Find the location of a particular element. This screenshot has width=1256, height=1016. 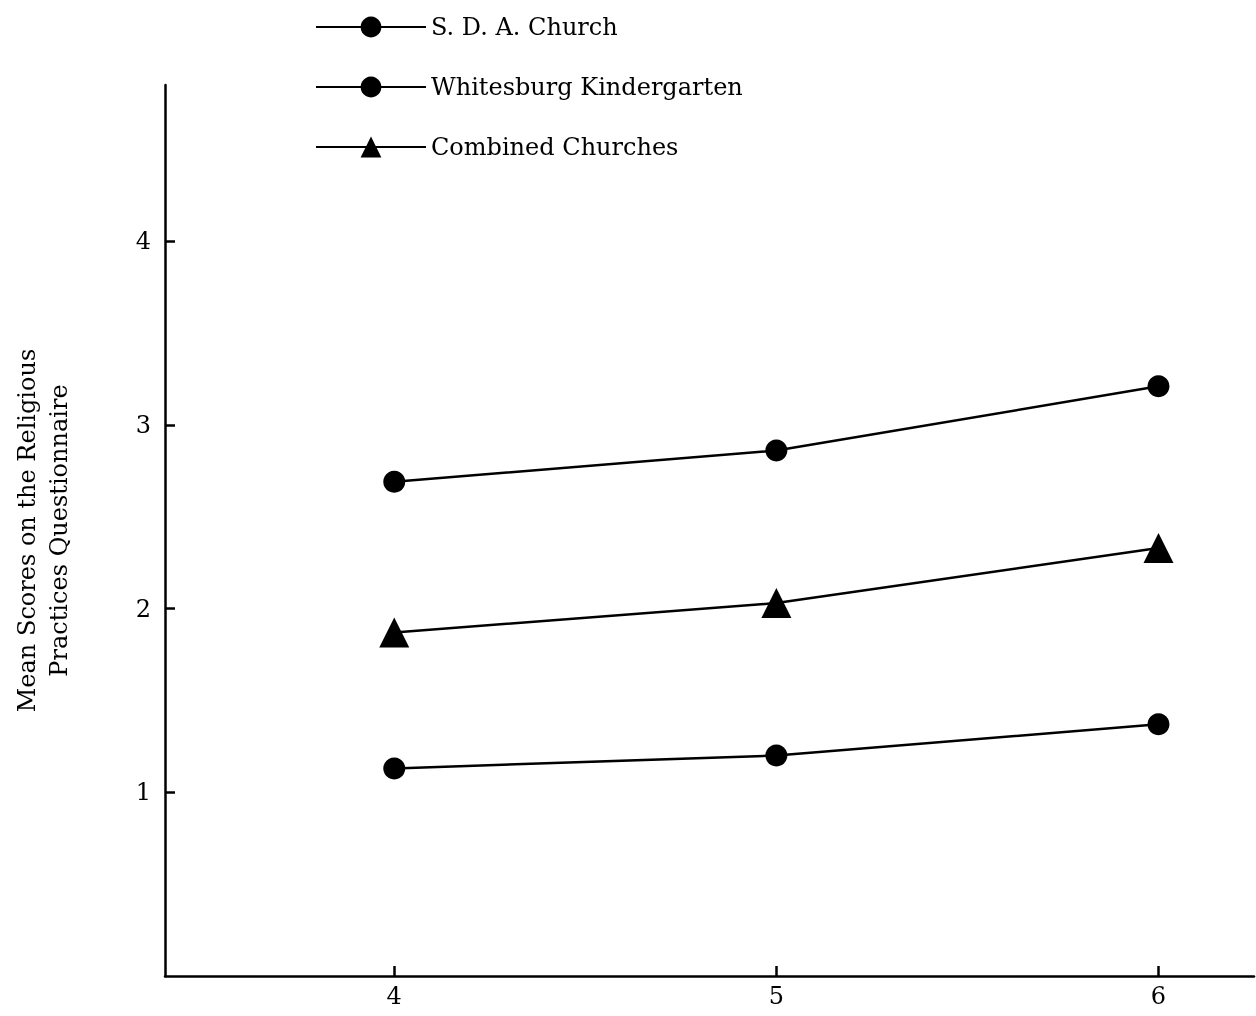

legend-label: Whitesburg Kindergarten is located at coordinates (587, 87).